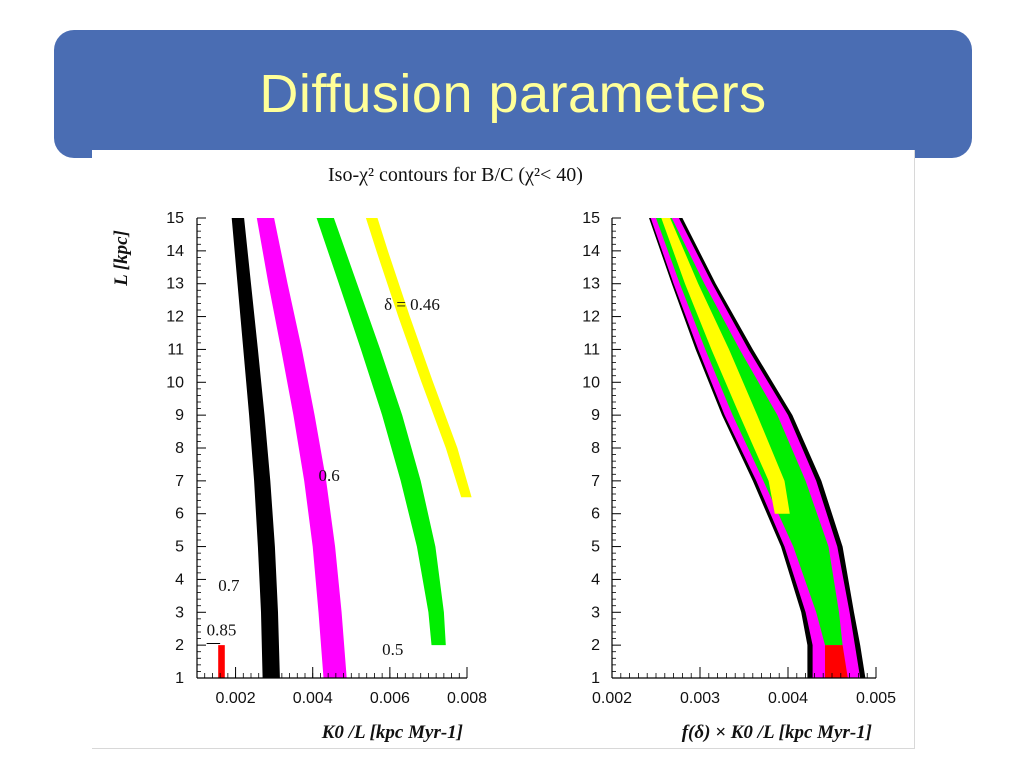 The width and height of the screenshot is (1024, 768). What do you see at coordinates (876, 698) in the screenshot?
I see `x-tick-label: 0.005` at bounding box center [876, 698].